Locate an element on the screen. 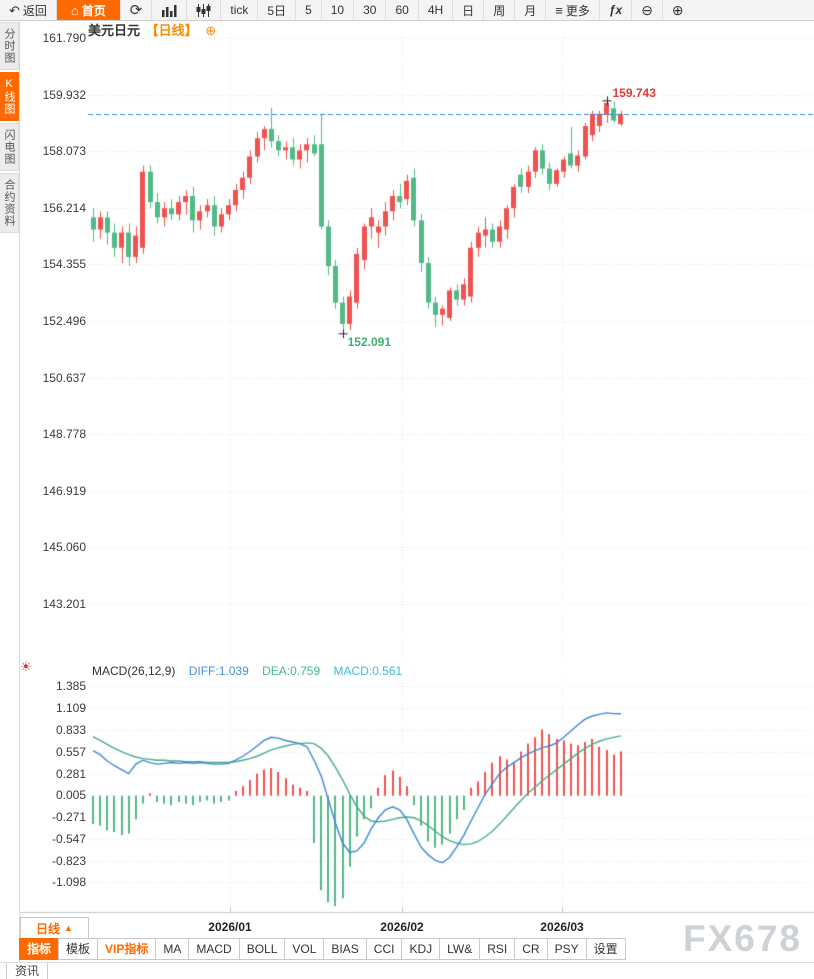 This screenshot has width=814, height=979. macd-axis-label: -0.547 is located at coordinates (68, 838).